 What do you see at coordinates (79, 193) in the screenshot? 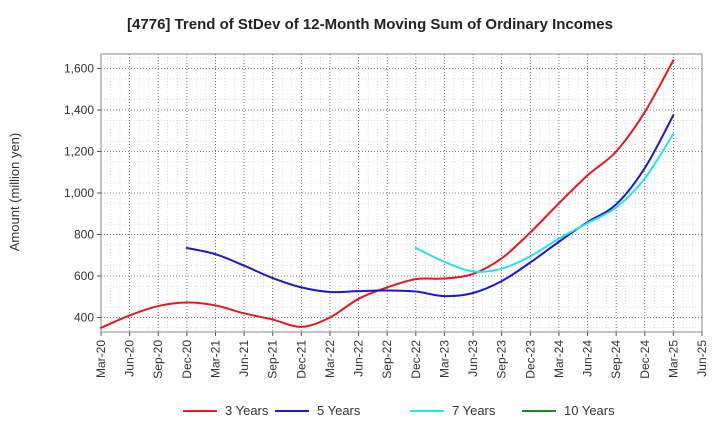
I see `y-tick-label: 1,000` at bounding box center [79, 193].